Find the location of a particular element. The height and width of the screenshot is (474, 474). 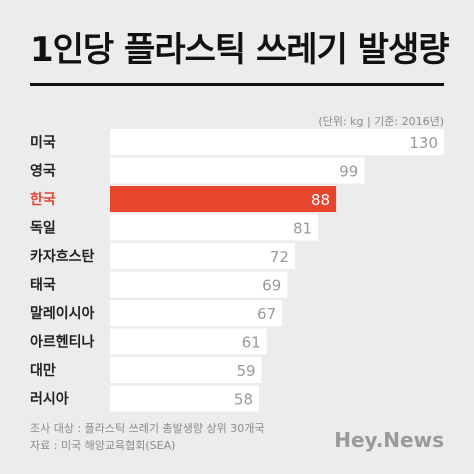

value-label-4: 72 is located at coordinates (279, 257).